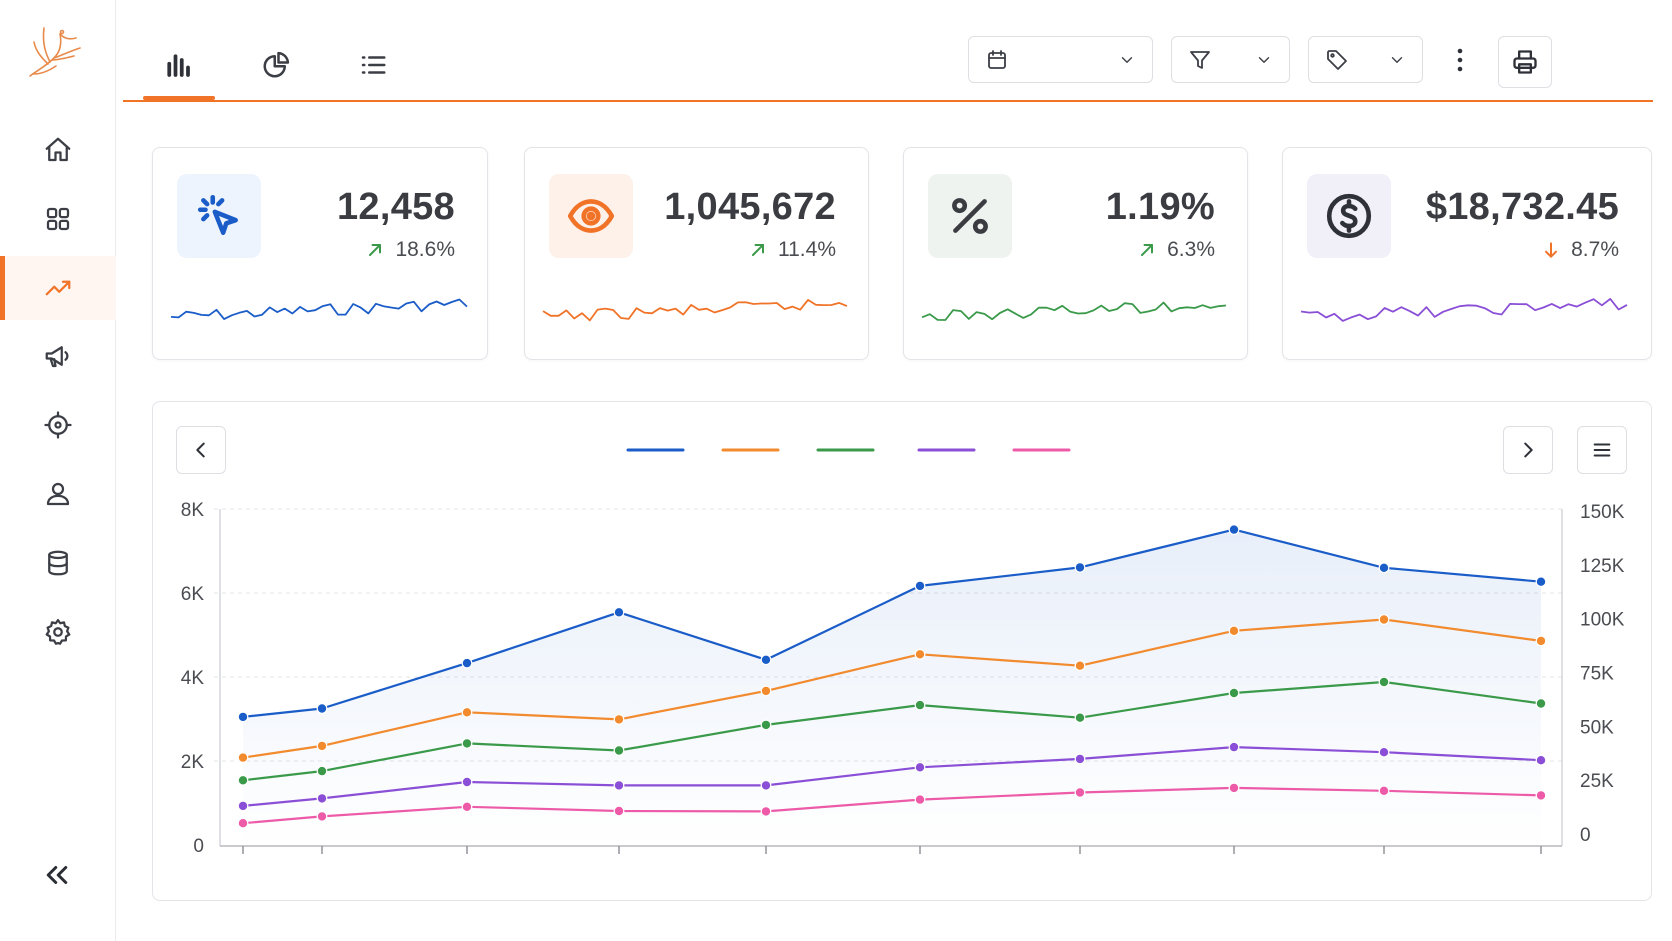  What do you see at coordinates (1522, 207) in the screenshot?
I see `kpi-value: $18,732.45` at bounding box center [1522, 207].